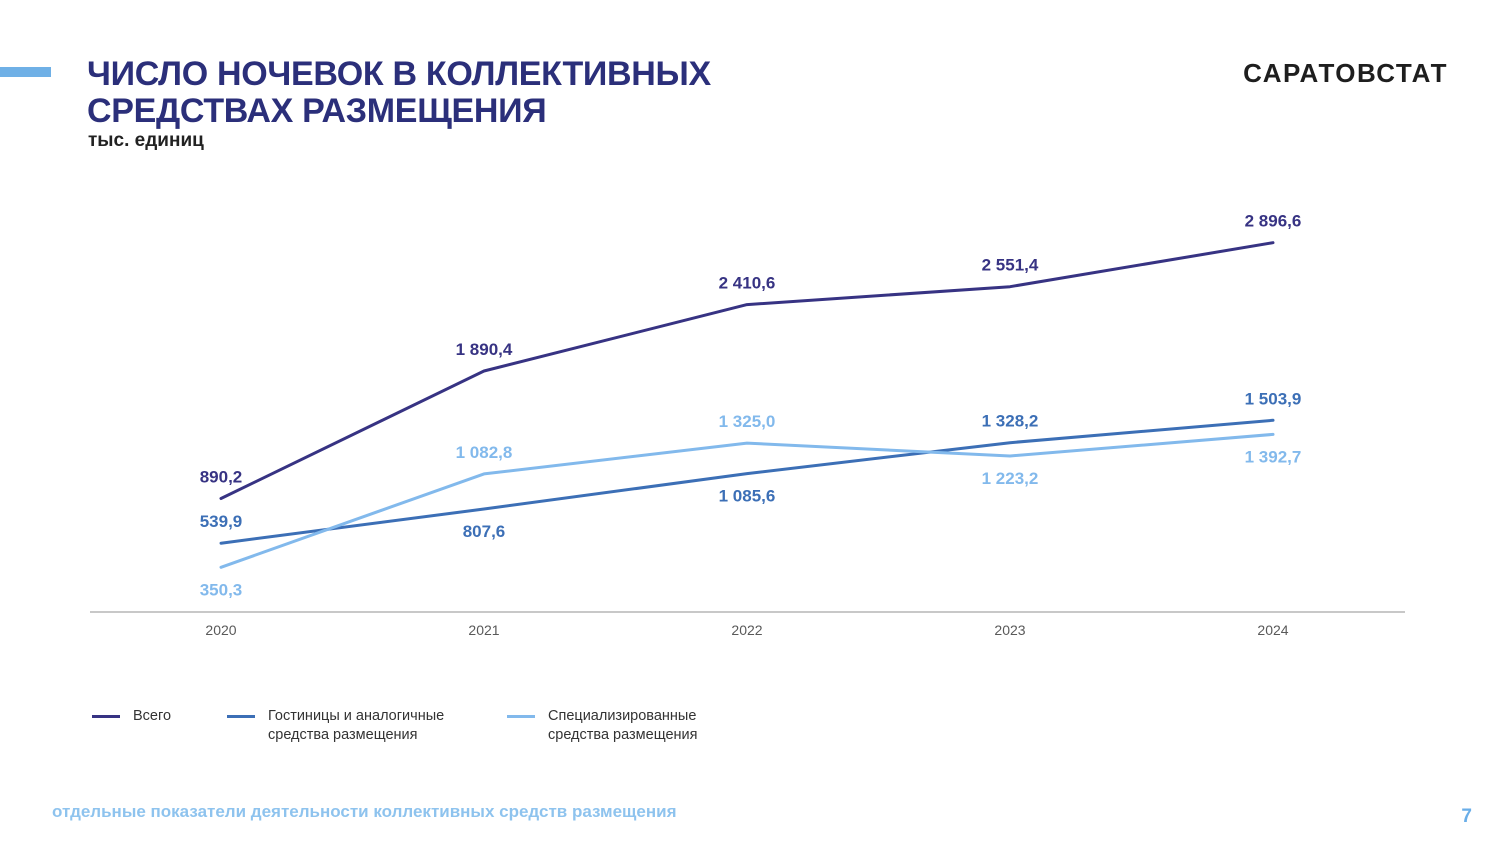  What do you see at coordinates (220, 630) in the screenshot?
I see `x-tick-label: 2020` at bounding box center [220, 630].